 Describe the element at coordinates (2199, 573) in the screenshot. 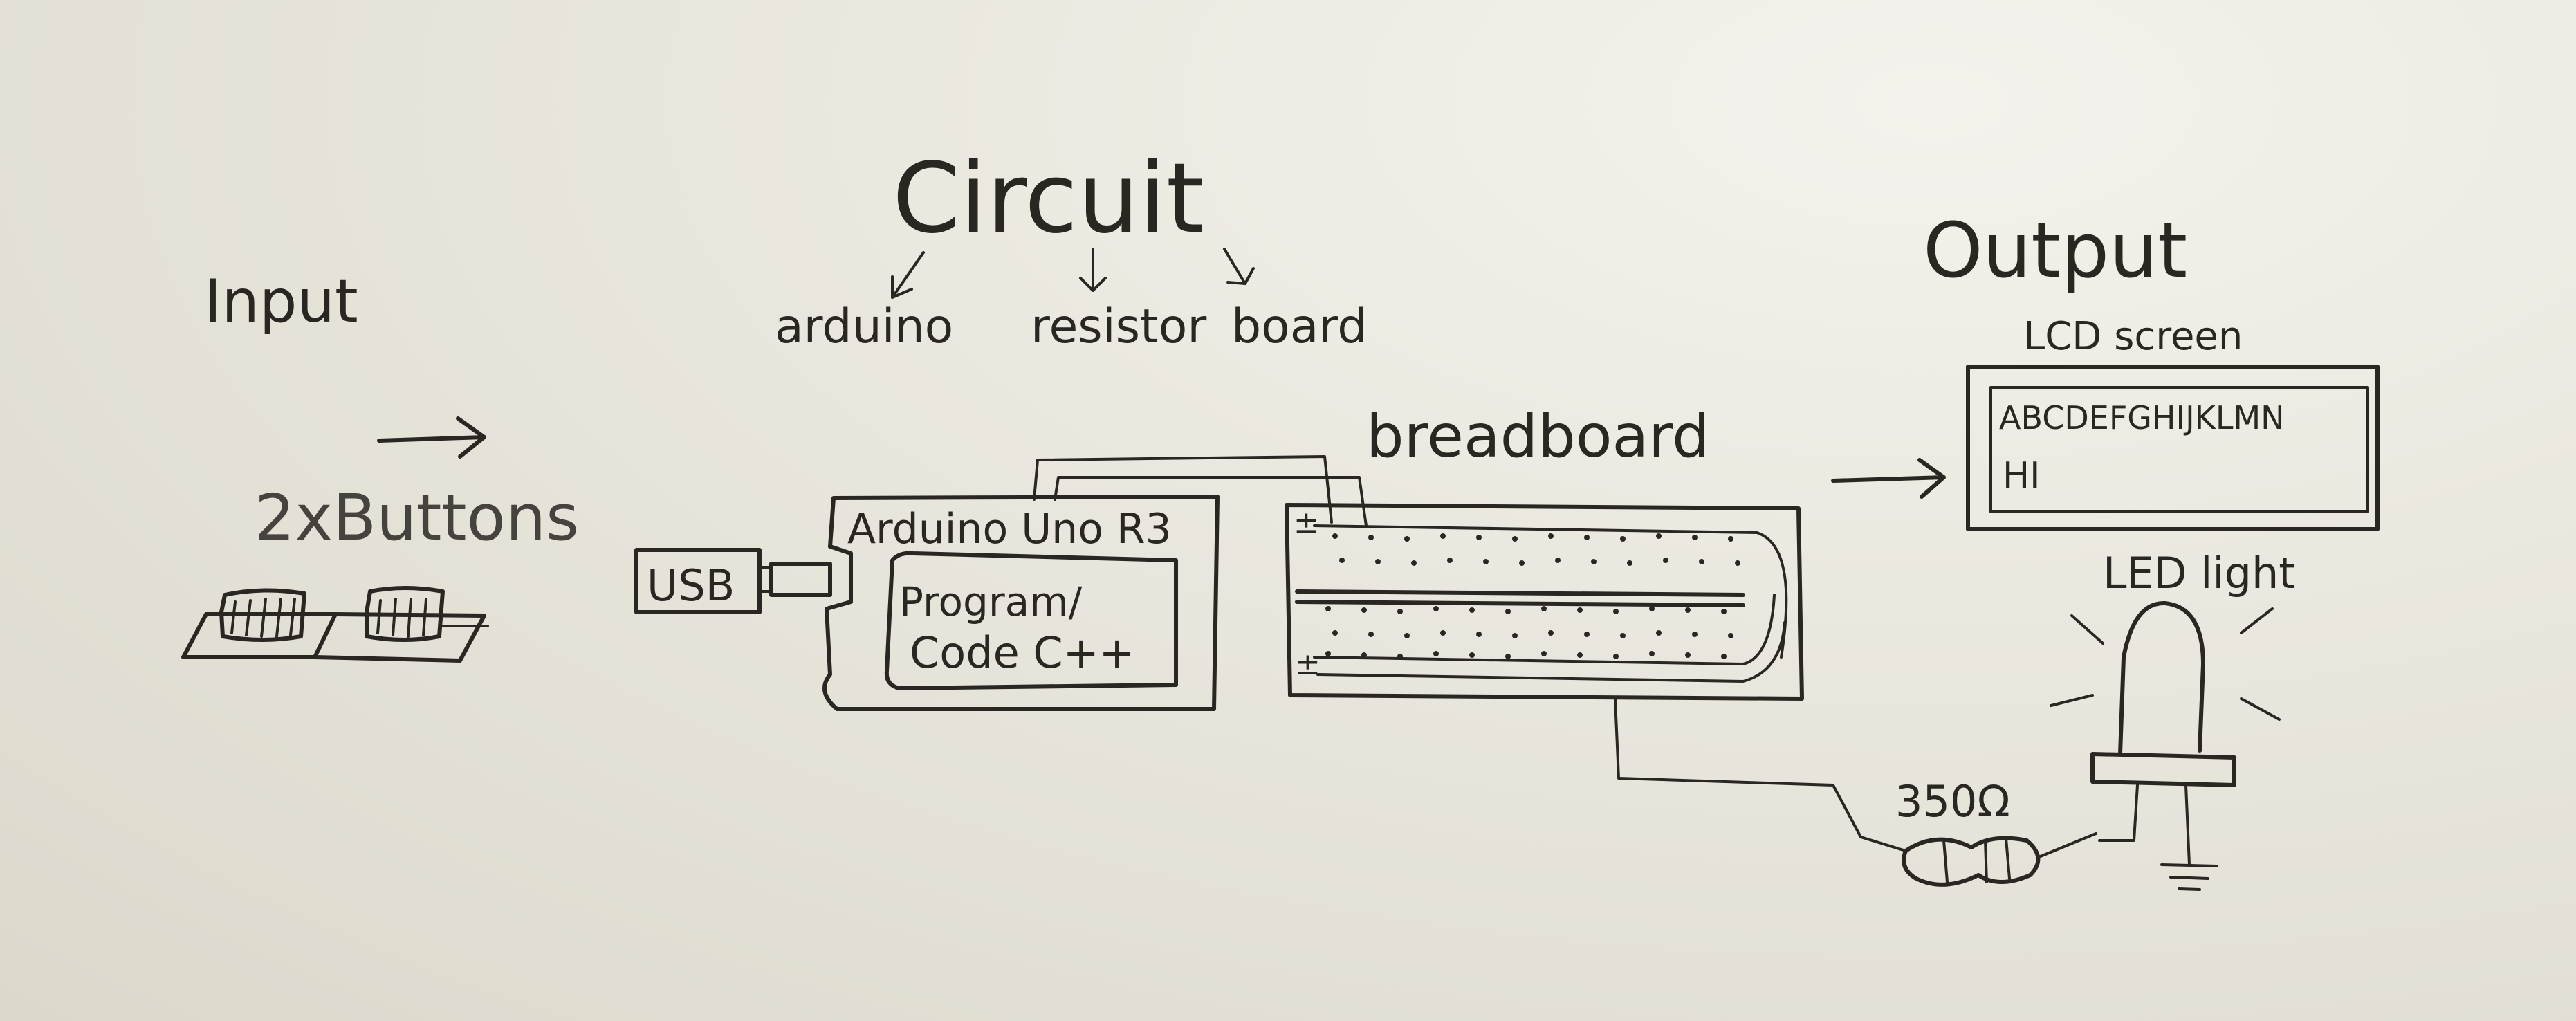

I see `led-label: LED light` at that location.